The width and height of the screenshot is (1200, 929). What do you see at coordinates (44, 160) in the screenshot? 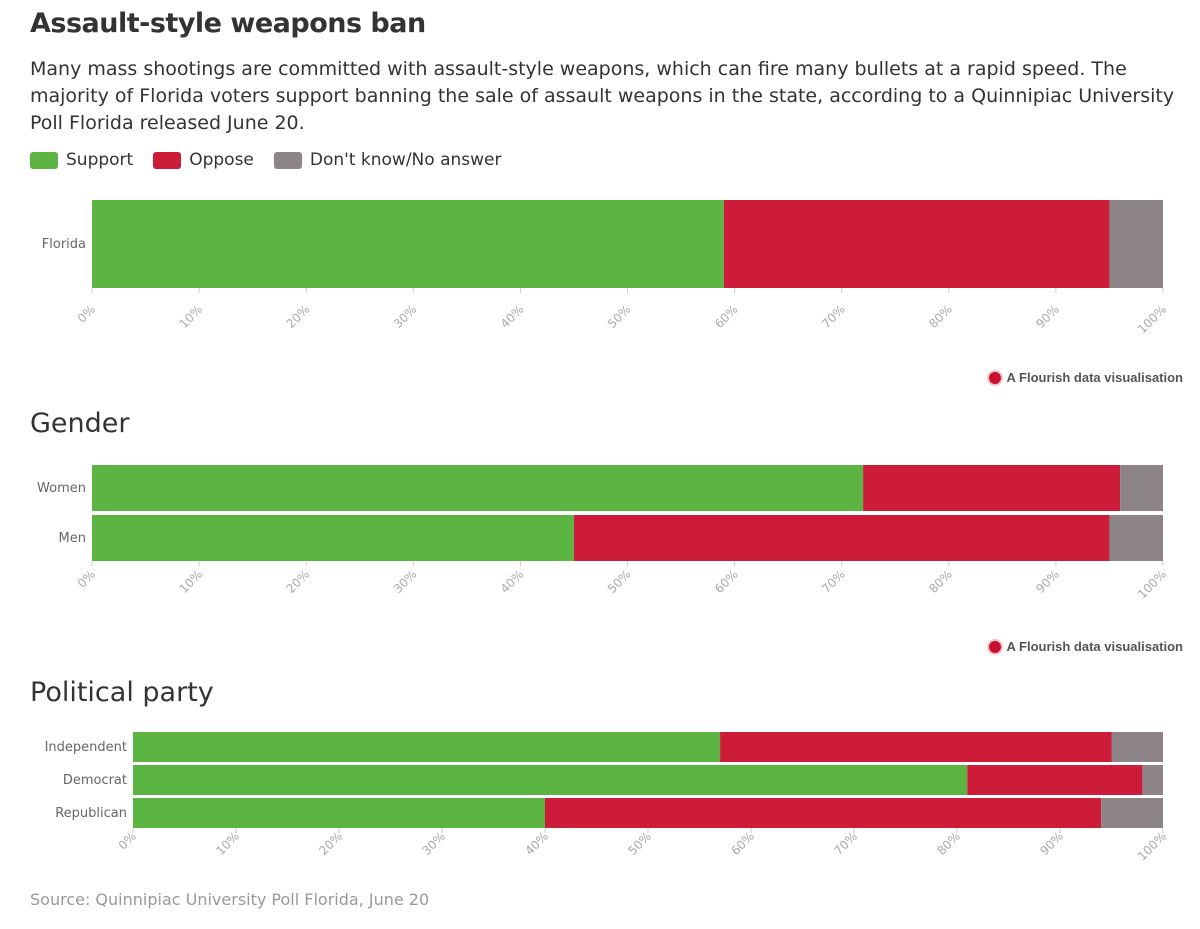
I see `legend-swatch-support` at bounding box center [44, 160].